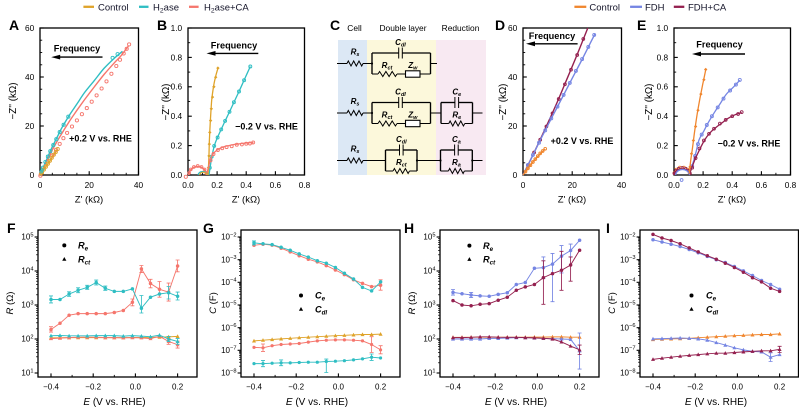 The image size is (799, 415). I want to click on svg-text: C, so click(335, 25).